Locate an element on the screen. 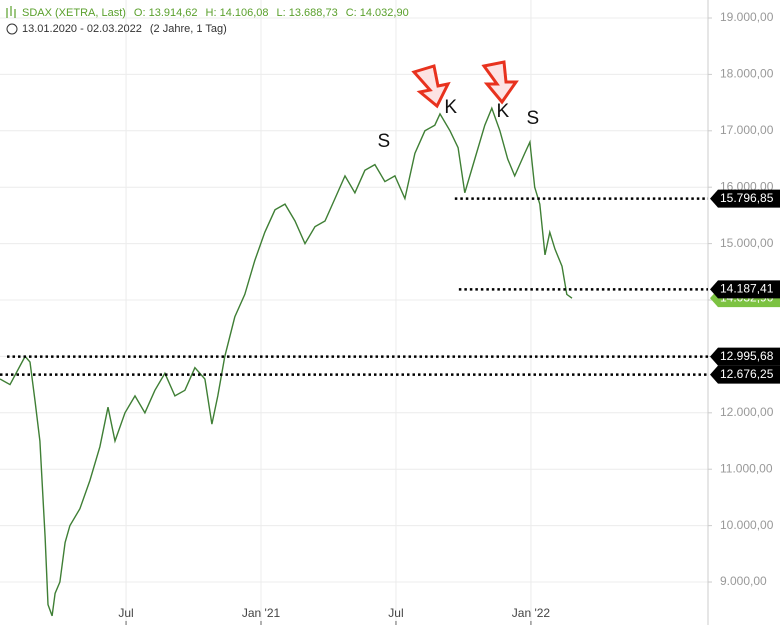 This screenshot has width=780, height=625. level-tag-label: 12.676,25 is located at coordinates (747, 374).